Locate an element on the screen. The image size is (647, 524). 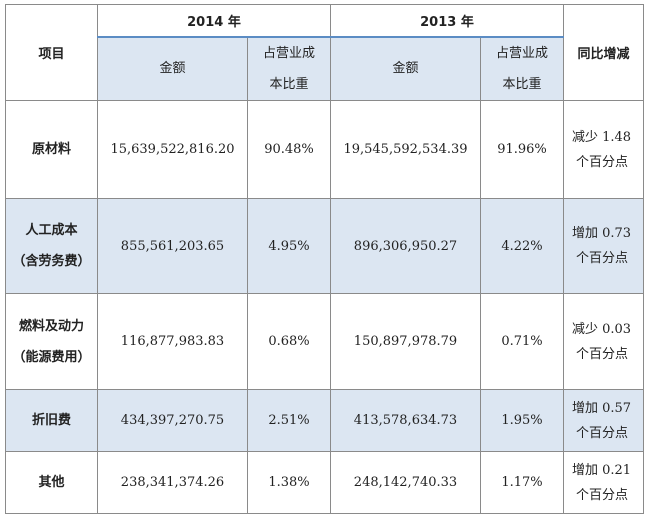
change-cell: 增加 0.21 个百分点 is located at coordinates (603, 482).